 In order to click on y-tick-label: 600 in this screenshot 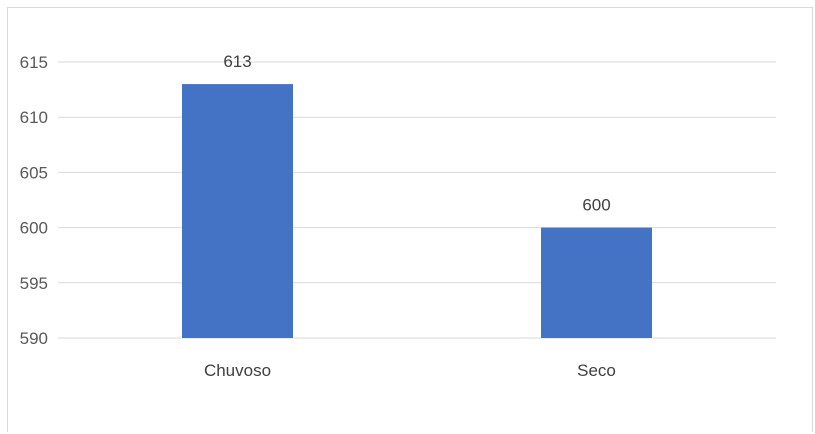, I will do `click(34, 228)`.